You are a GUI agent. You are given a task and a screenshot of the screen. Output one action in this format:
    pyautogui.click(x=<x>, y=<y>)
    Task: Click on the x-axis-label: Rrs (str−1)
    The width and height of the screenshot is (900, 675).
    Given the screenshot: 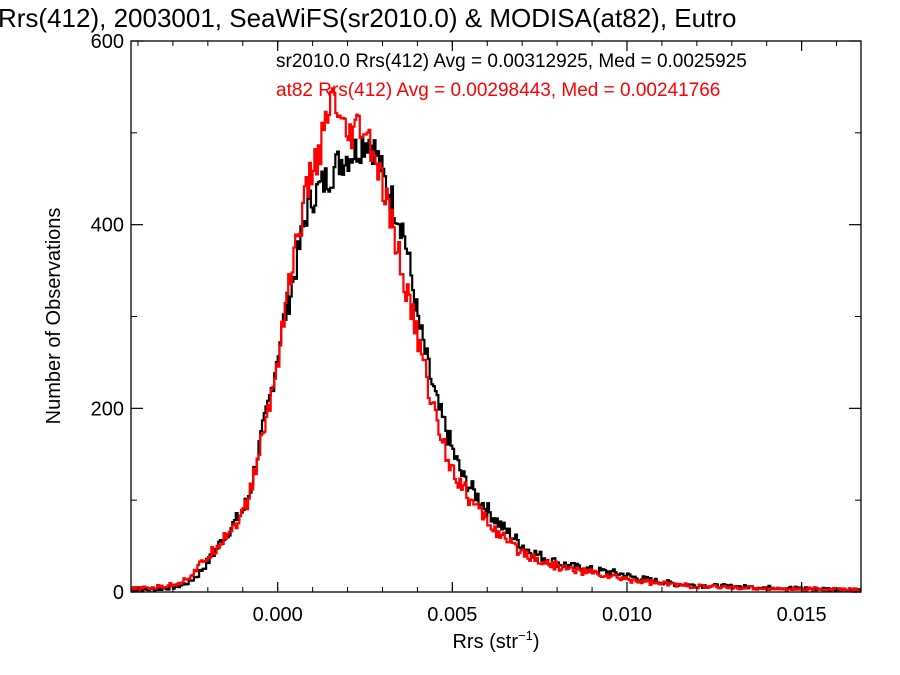 What is the action you would take?
    pyautogui.click(x=495, y=640)
    